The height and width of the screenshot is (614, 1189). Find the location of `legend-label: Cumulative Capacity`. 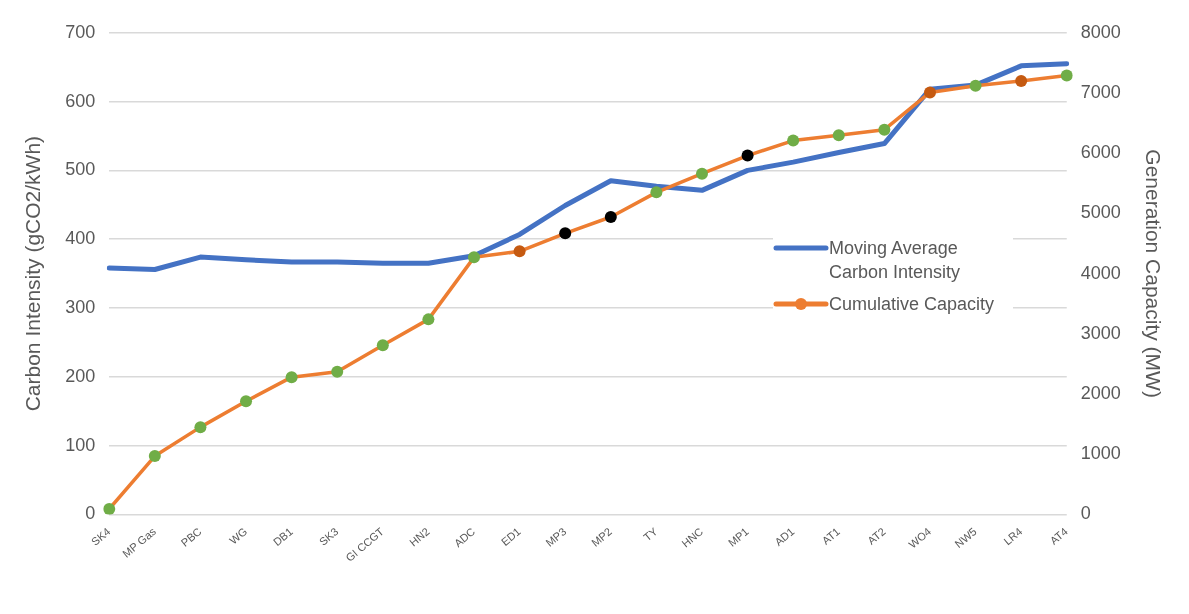

legend-label: Cumulative Capacity is located at coordinates (912, 304).